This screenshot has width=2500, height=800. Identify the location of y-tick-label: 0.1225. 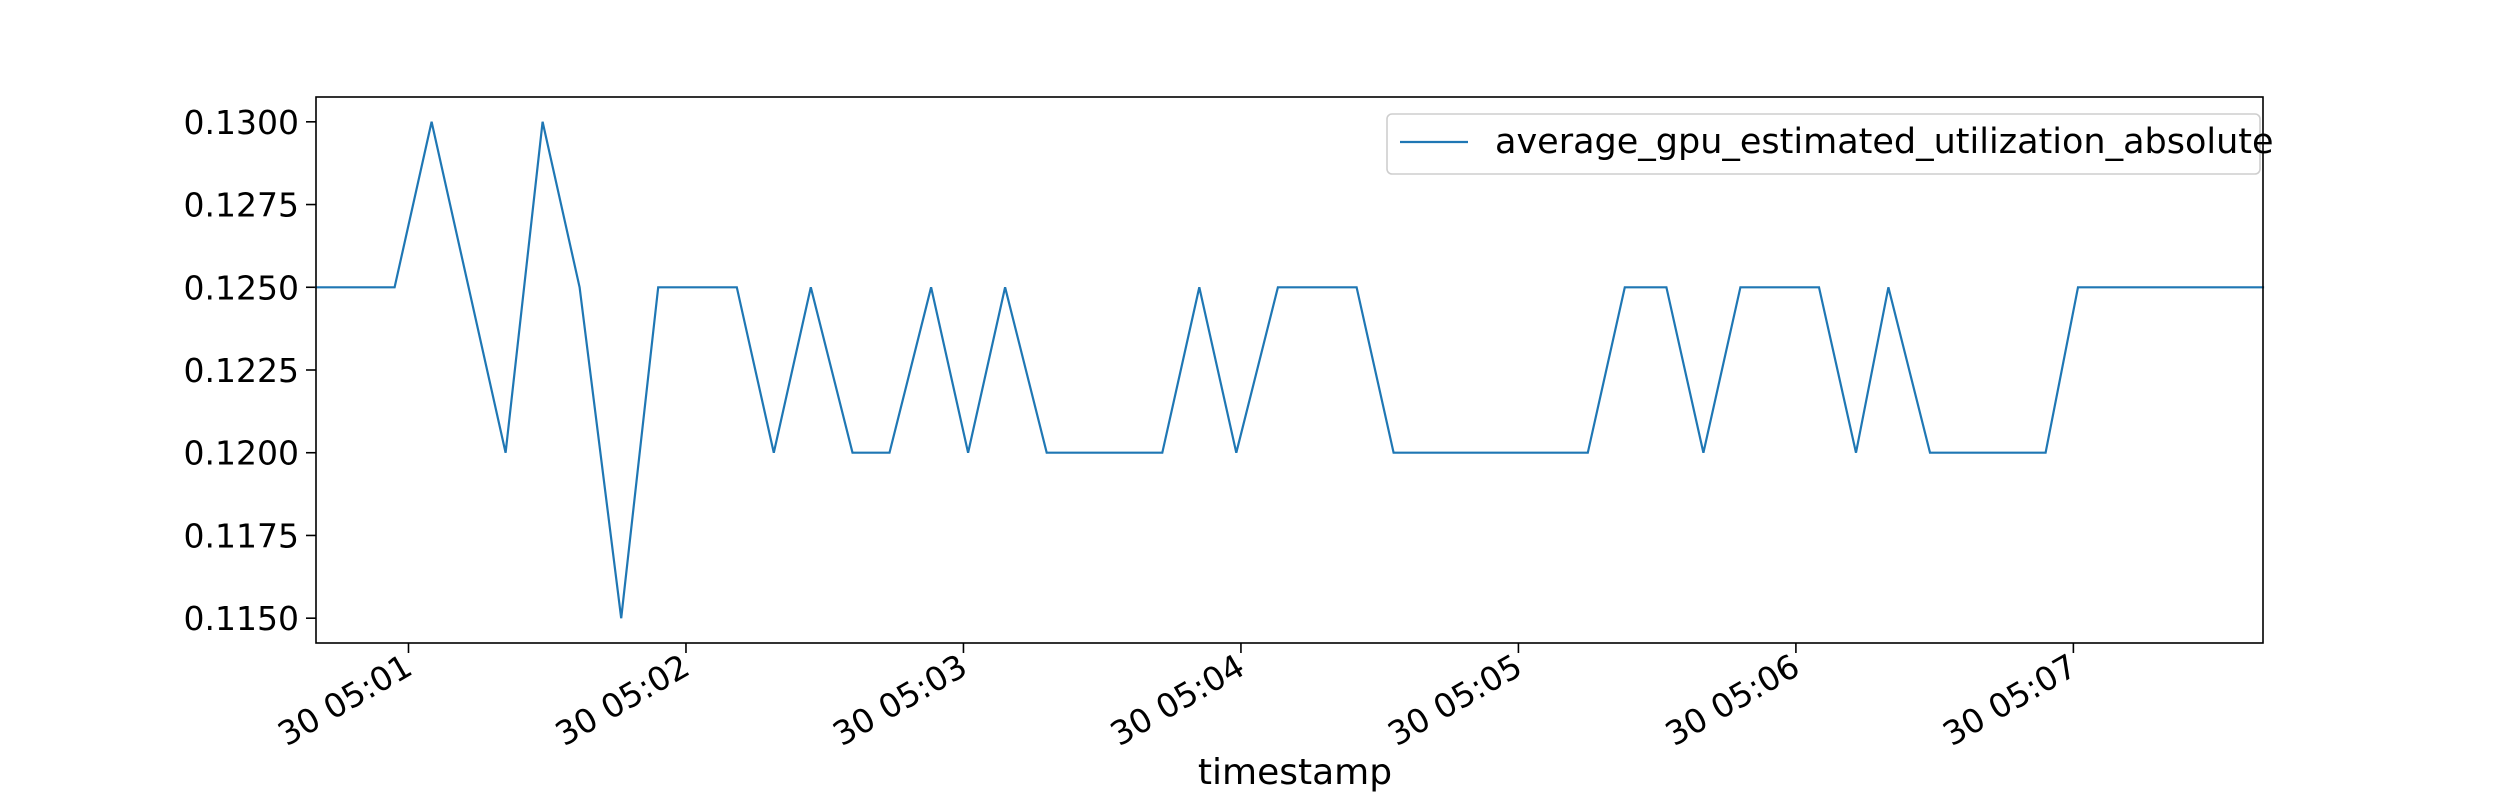
(241, 370).